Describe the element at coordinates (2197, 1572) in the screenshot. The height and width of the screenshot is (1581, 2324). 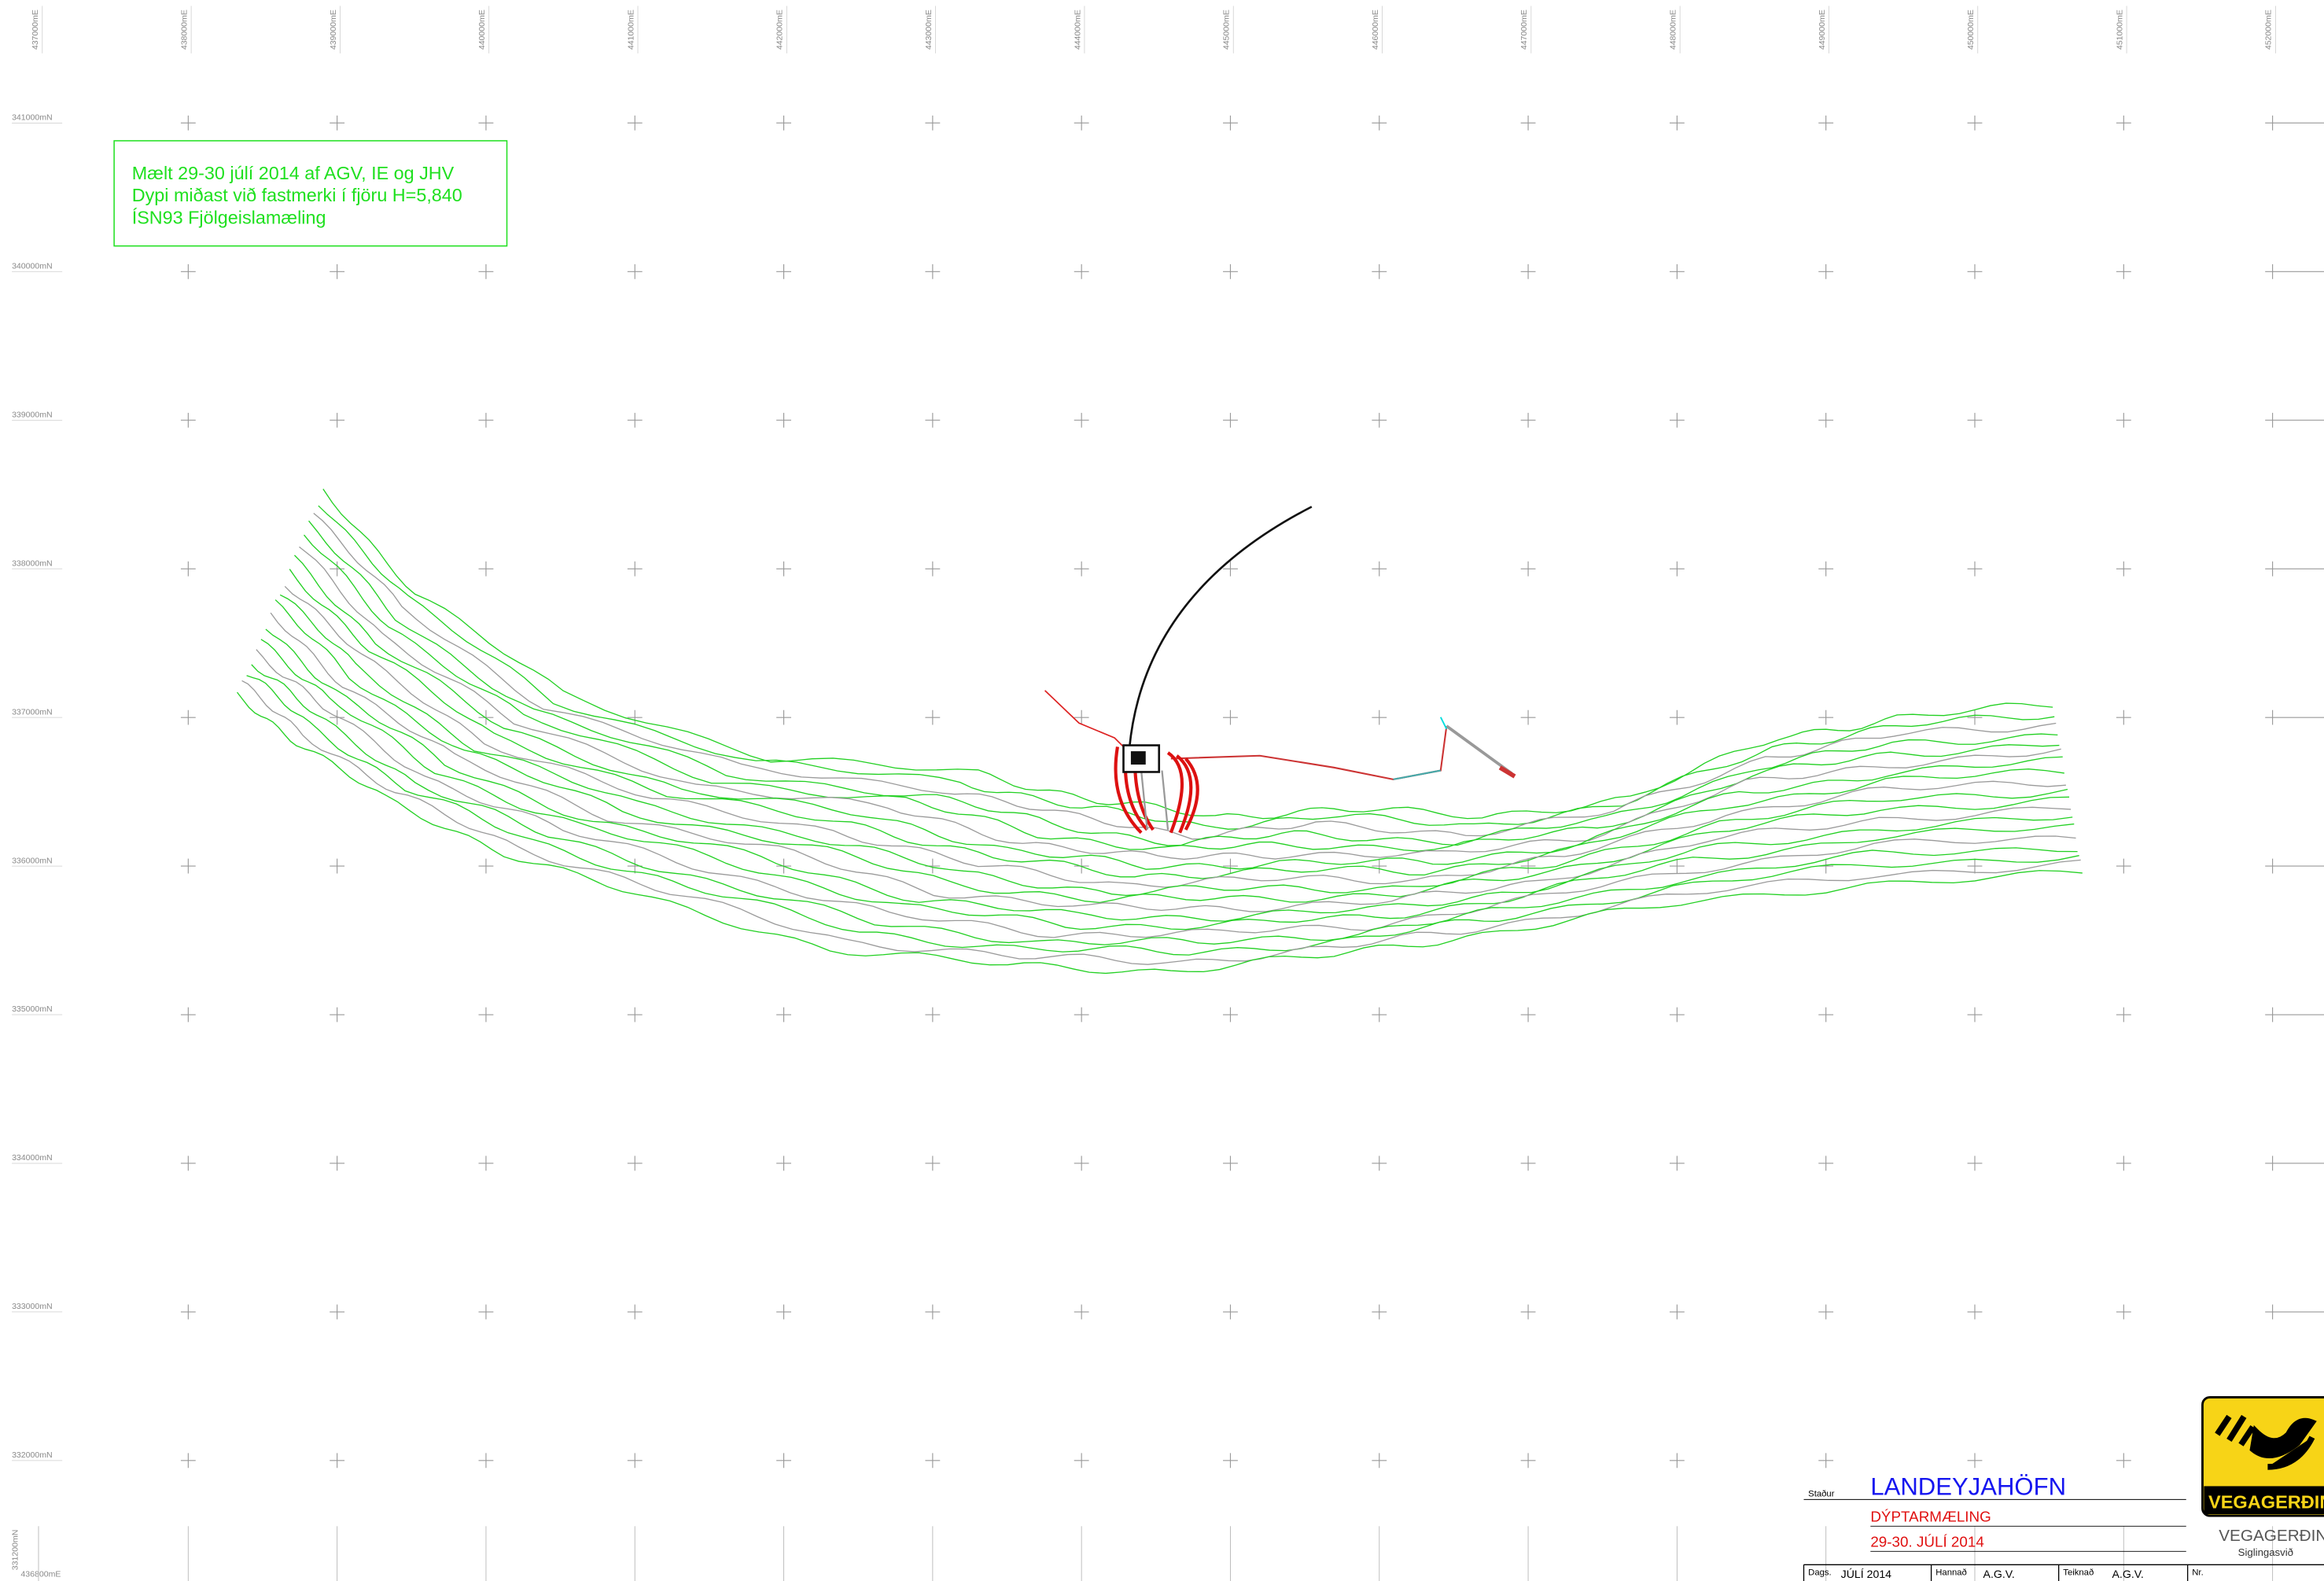
I see `field-label: Nr.` at that location.